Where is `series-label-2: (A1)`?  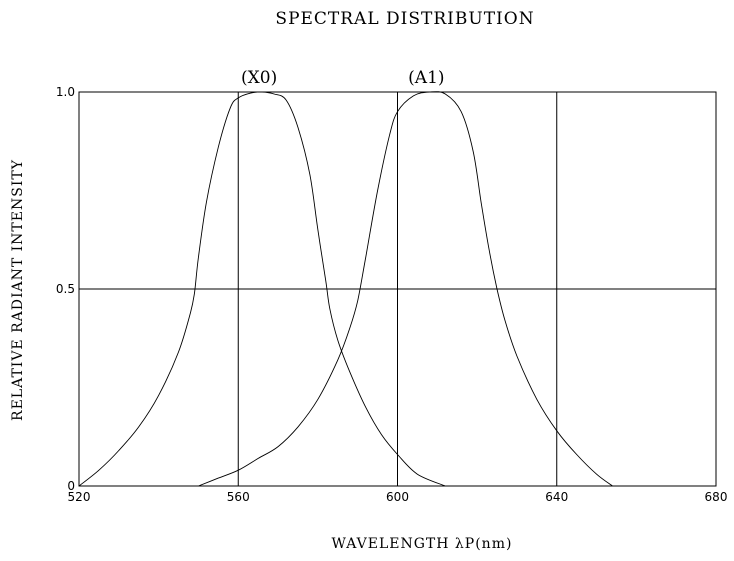
series-label-2: (A1) is located at coordinates (426, 78).